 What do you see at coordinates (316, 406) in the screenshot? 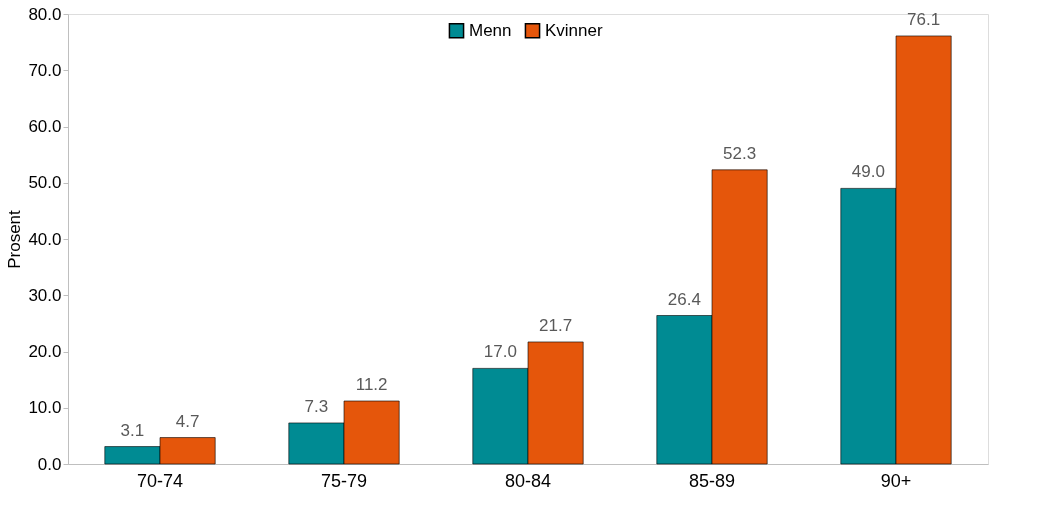
I see `data-label: 7.3` at bounding box center [316, 406].